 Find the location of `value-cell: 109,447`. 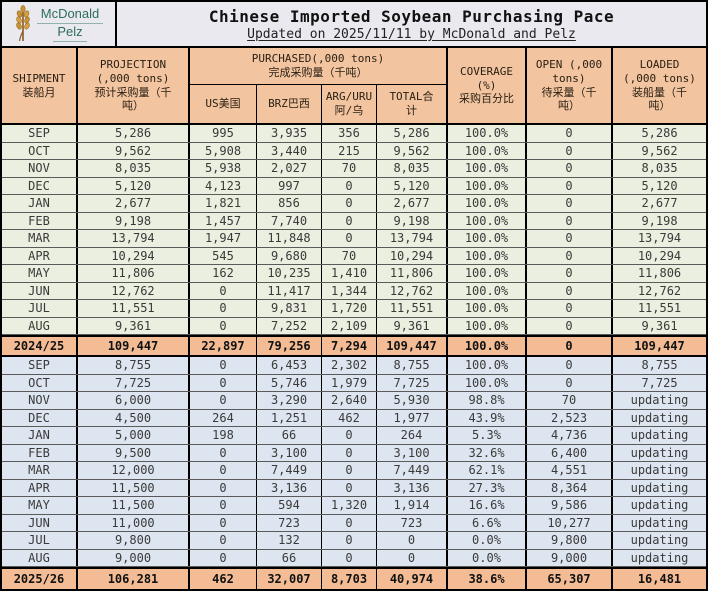

value-cell: 109,447 is located at coordinates (412, 346).